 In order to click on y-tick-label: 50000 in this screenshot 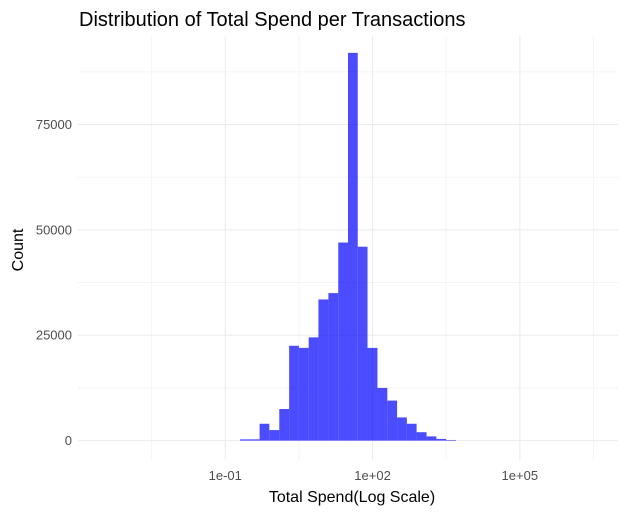, I will do `click(54, 229)`.